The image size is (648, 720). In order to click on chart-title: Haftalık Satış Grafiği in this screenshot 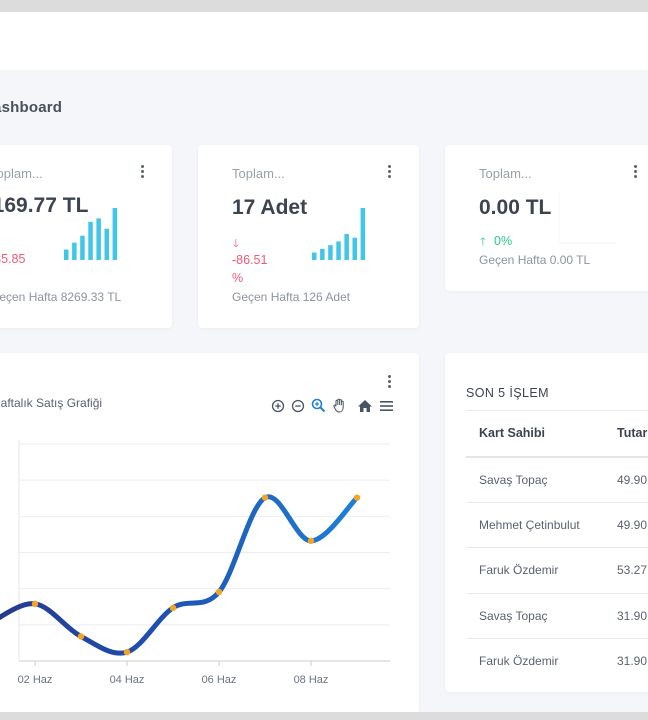, I will do `click(51, 403)`.